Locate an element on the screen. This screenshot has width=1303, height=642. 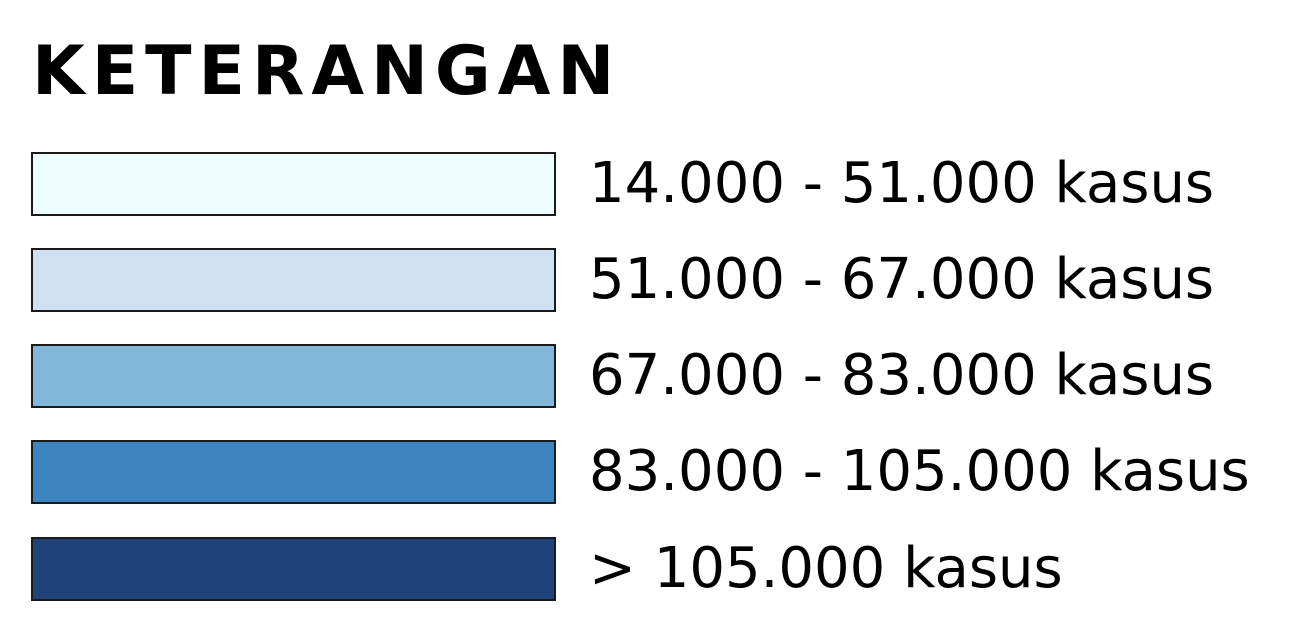
legend-label-5: > 105.000 kasus is located at coordinates (826, 568).